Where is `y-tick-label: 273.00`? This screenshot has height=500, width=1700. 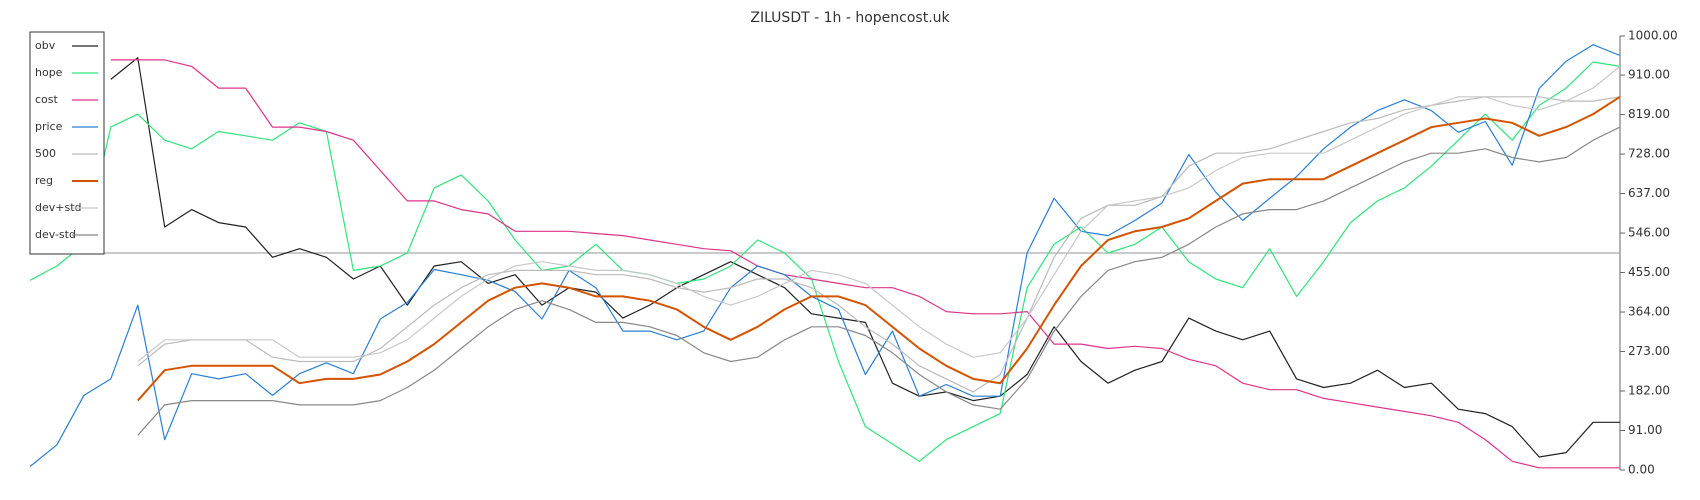 y-tick-label: 273.00 is located at coordinates (1649, 351).